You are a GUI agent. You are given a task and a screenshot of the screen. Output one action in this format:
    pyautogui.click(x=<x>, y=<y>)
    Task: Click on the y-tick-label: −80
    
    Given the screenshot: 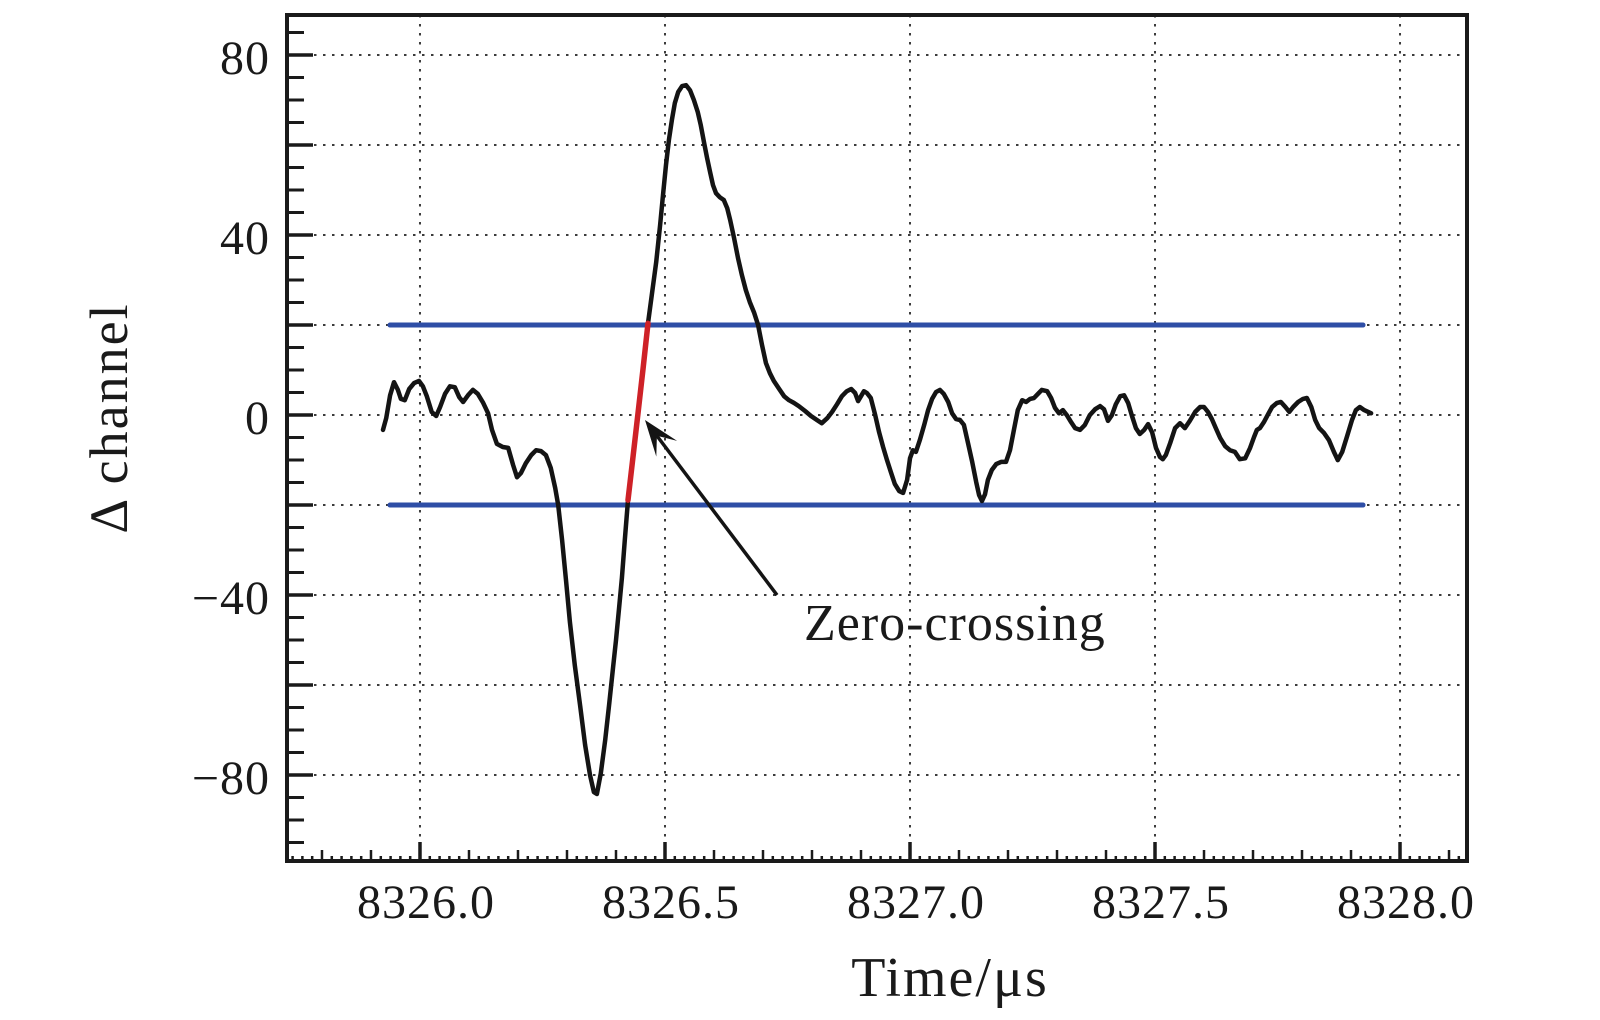 What is the action you would take?
    pyautogui.click(x=231, y=778)
    